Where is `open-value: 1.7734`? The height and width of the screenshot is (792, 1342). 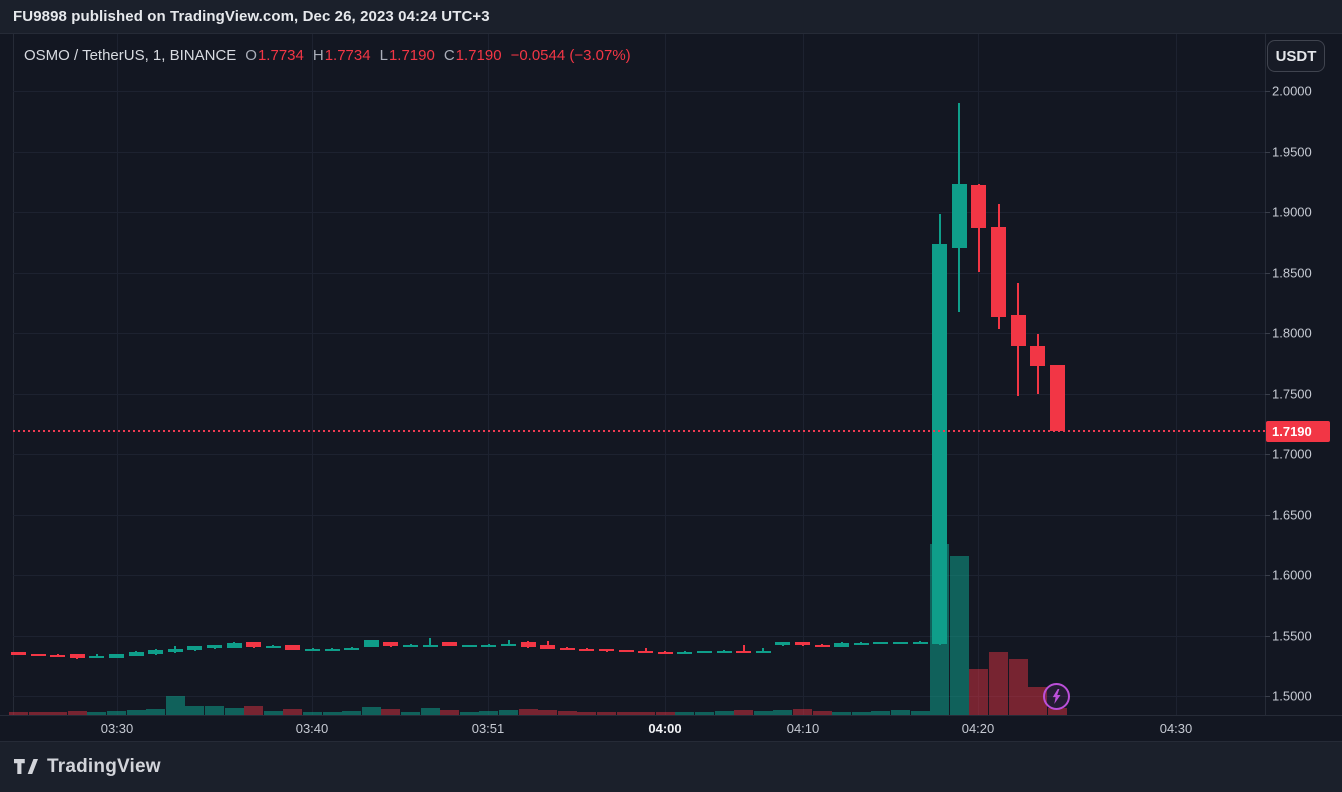
open-value: 1.7734 is located at coordinates (280, 55).